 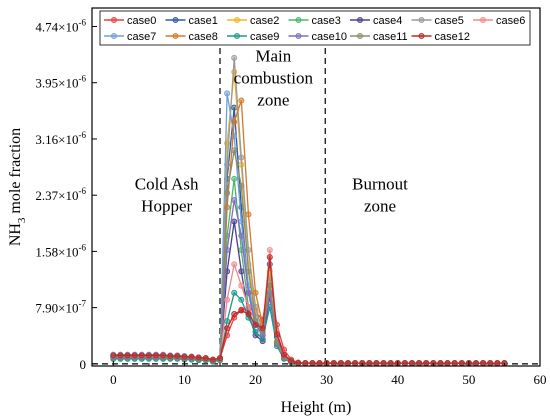 What do you see at coordinates (141, 37) in the screenshot?
I see `legend-label: case7` at bounding box center [141, 37].